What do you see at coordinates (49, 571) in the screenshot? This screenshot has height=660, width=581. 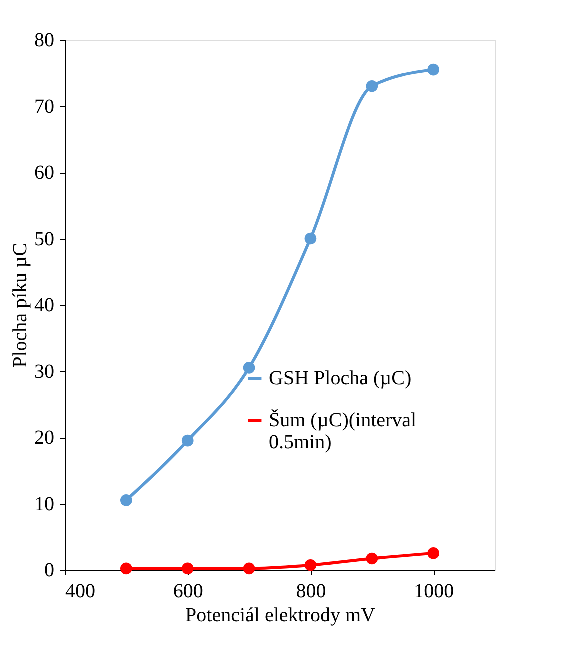 I see `y-tick-label: 0` at bounding box center [49, 571].